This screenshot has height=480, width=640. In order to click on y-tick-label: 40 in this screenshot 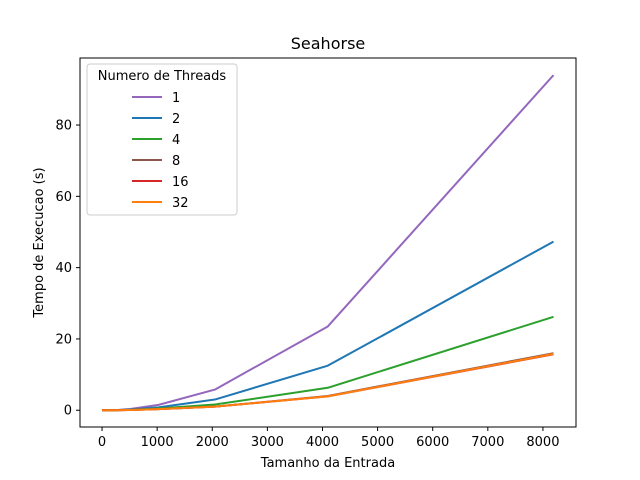, I will do `click(63, 268)`.